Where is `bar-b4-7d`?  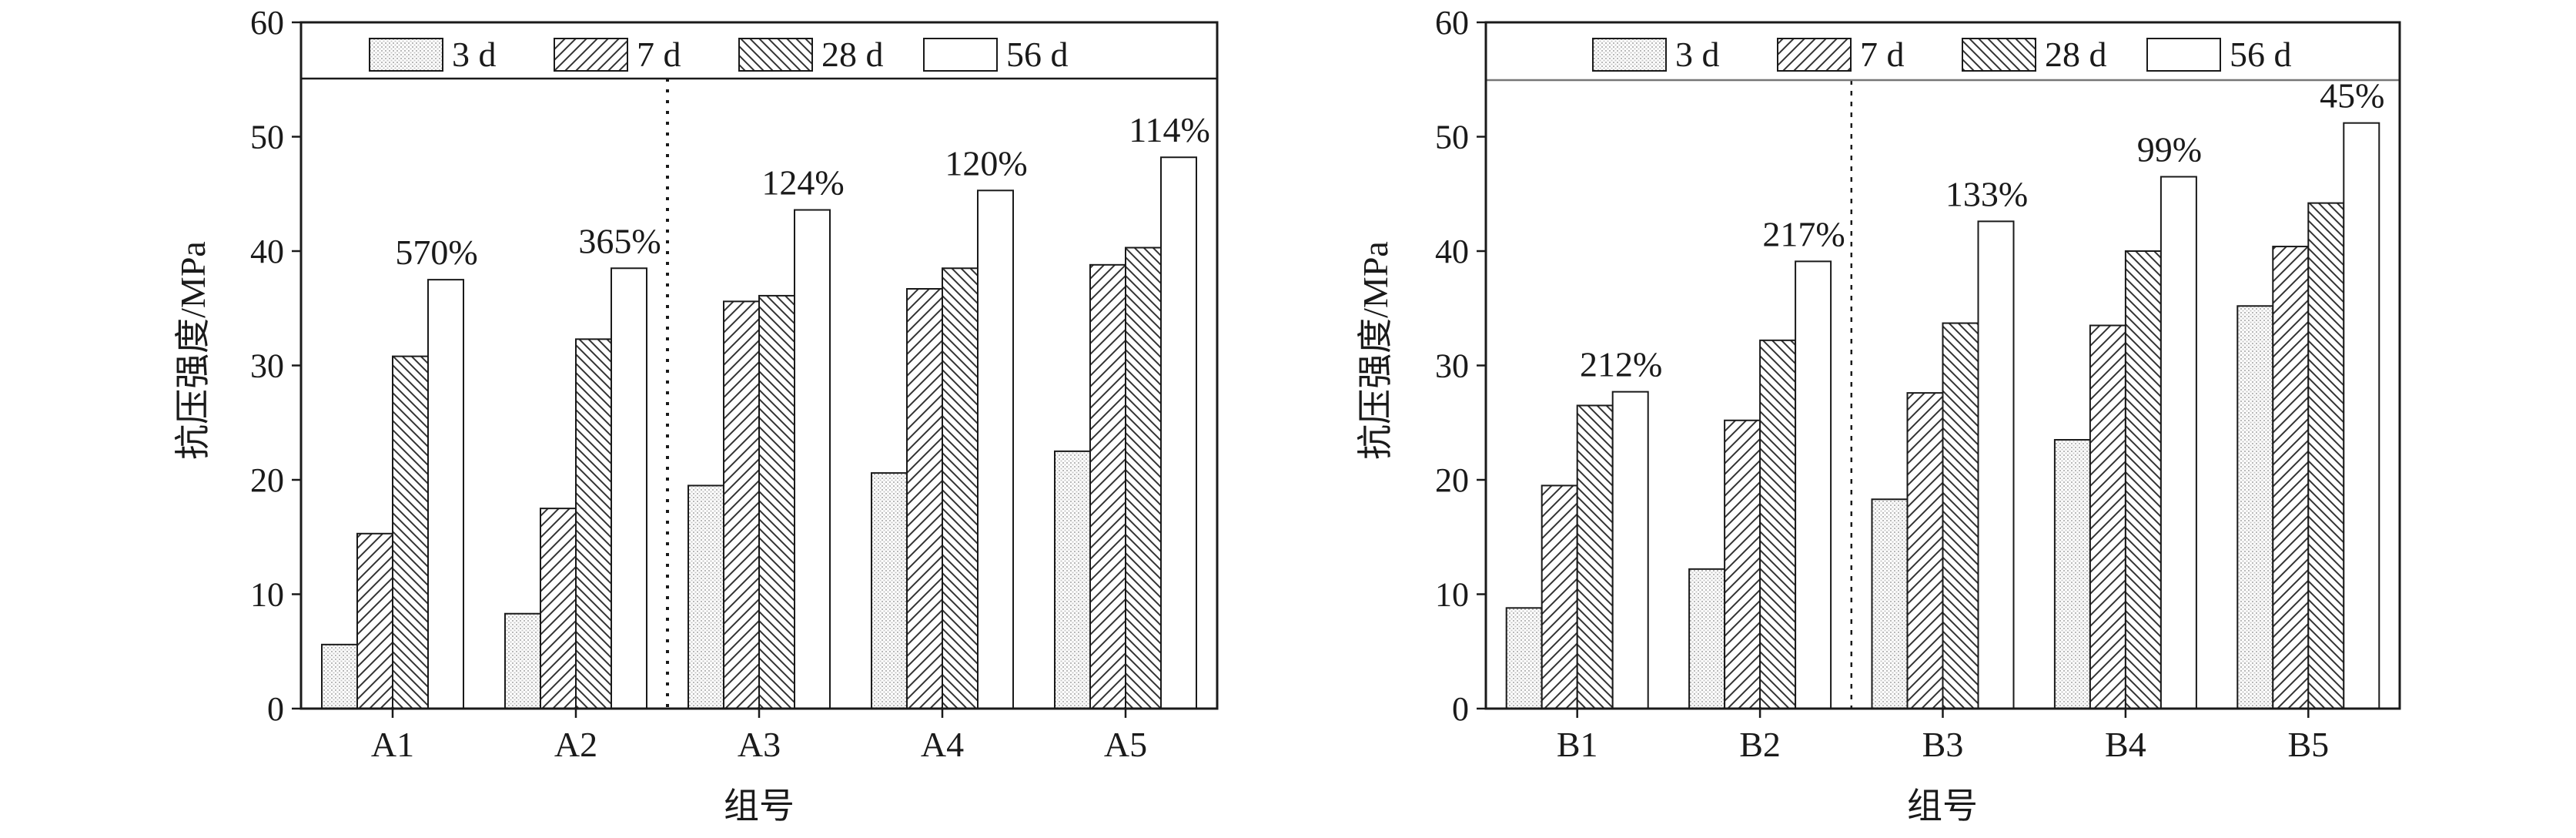 bar-b4-7d is located at coordinates (2107, 516).